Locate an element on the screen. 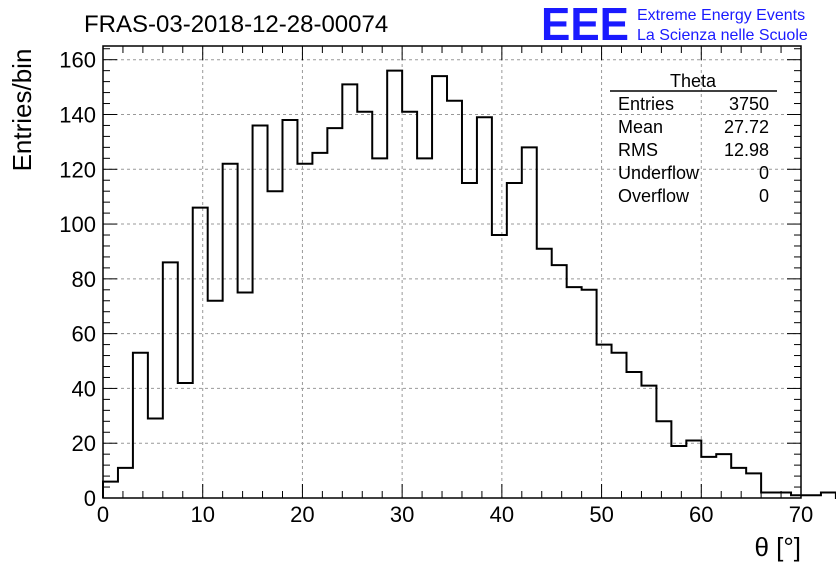  y-tick-label: 20 is located at coordinates (84, 443).